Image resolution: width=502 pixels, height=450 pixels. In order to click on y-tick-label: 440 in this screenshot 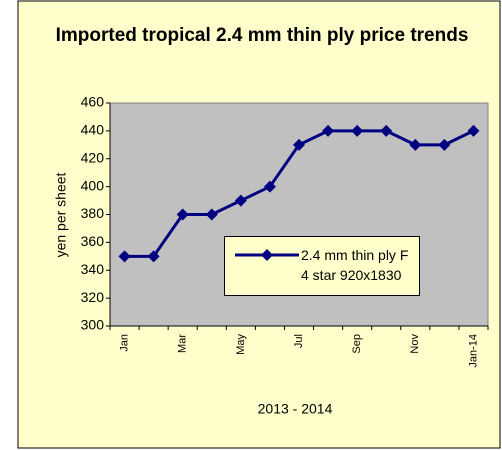, I will do `click(93, 130)`.